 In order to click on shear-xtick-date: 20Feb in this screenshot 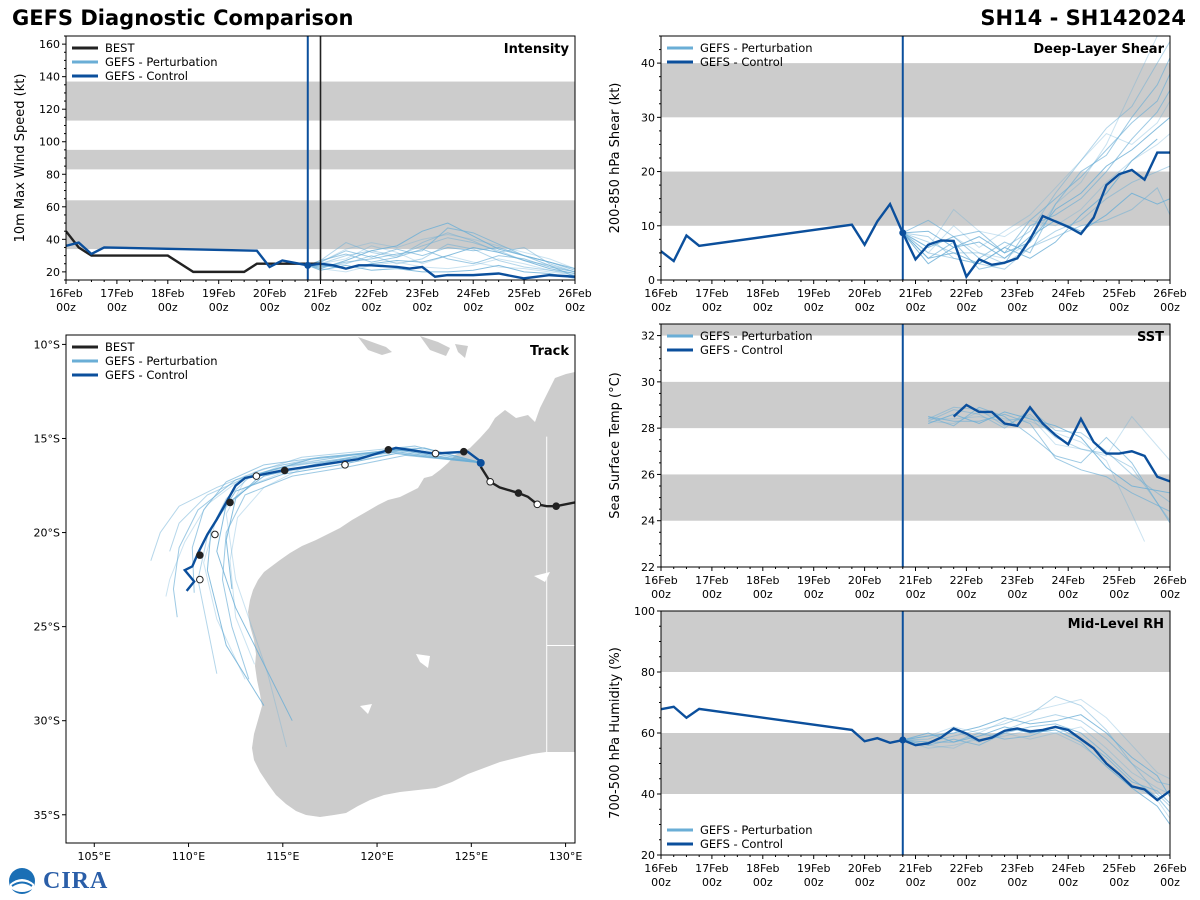, I will do `click(864, 293)`.